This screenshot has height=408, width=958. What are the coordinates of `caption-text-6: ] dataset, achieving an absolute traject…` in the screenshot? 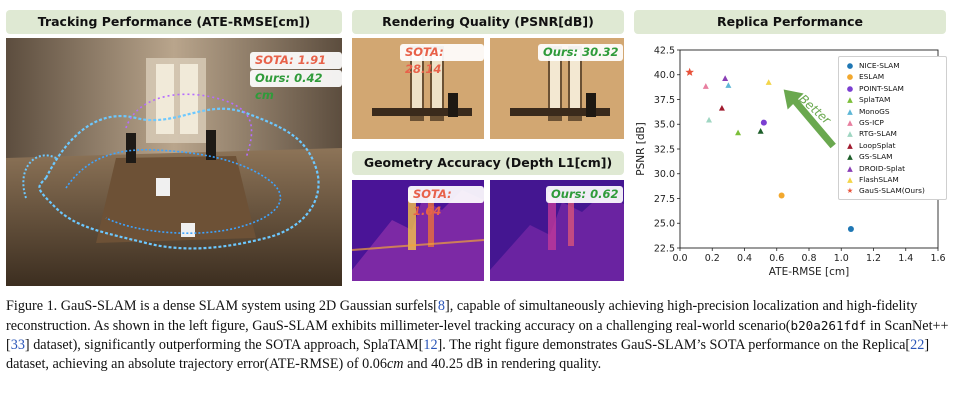 It's located at (468, 354).